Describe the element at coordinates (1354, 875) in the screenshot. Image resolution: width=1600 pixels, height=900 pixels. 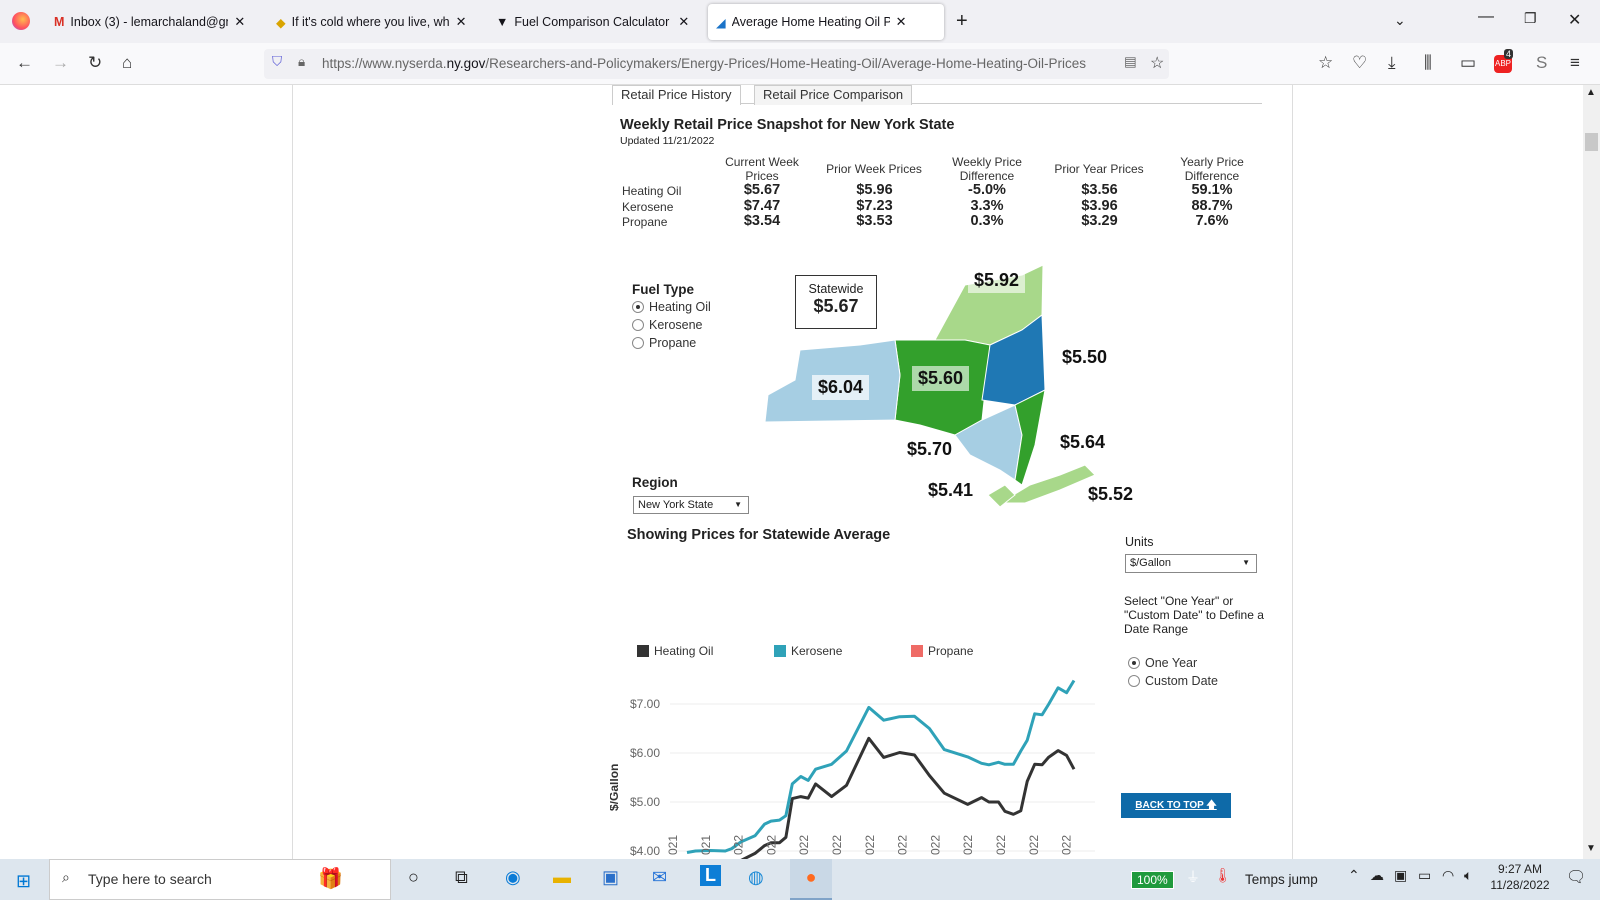
I see `show-hidden-icons: ⌃` at that location.